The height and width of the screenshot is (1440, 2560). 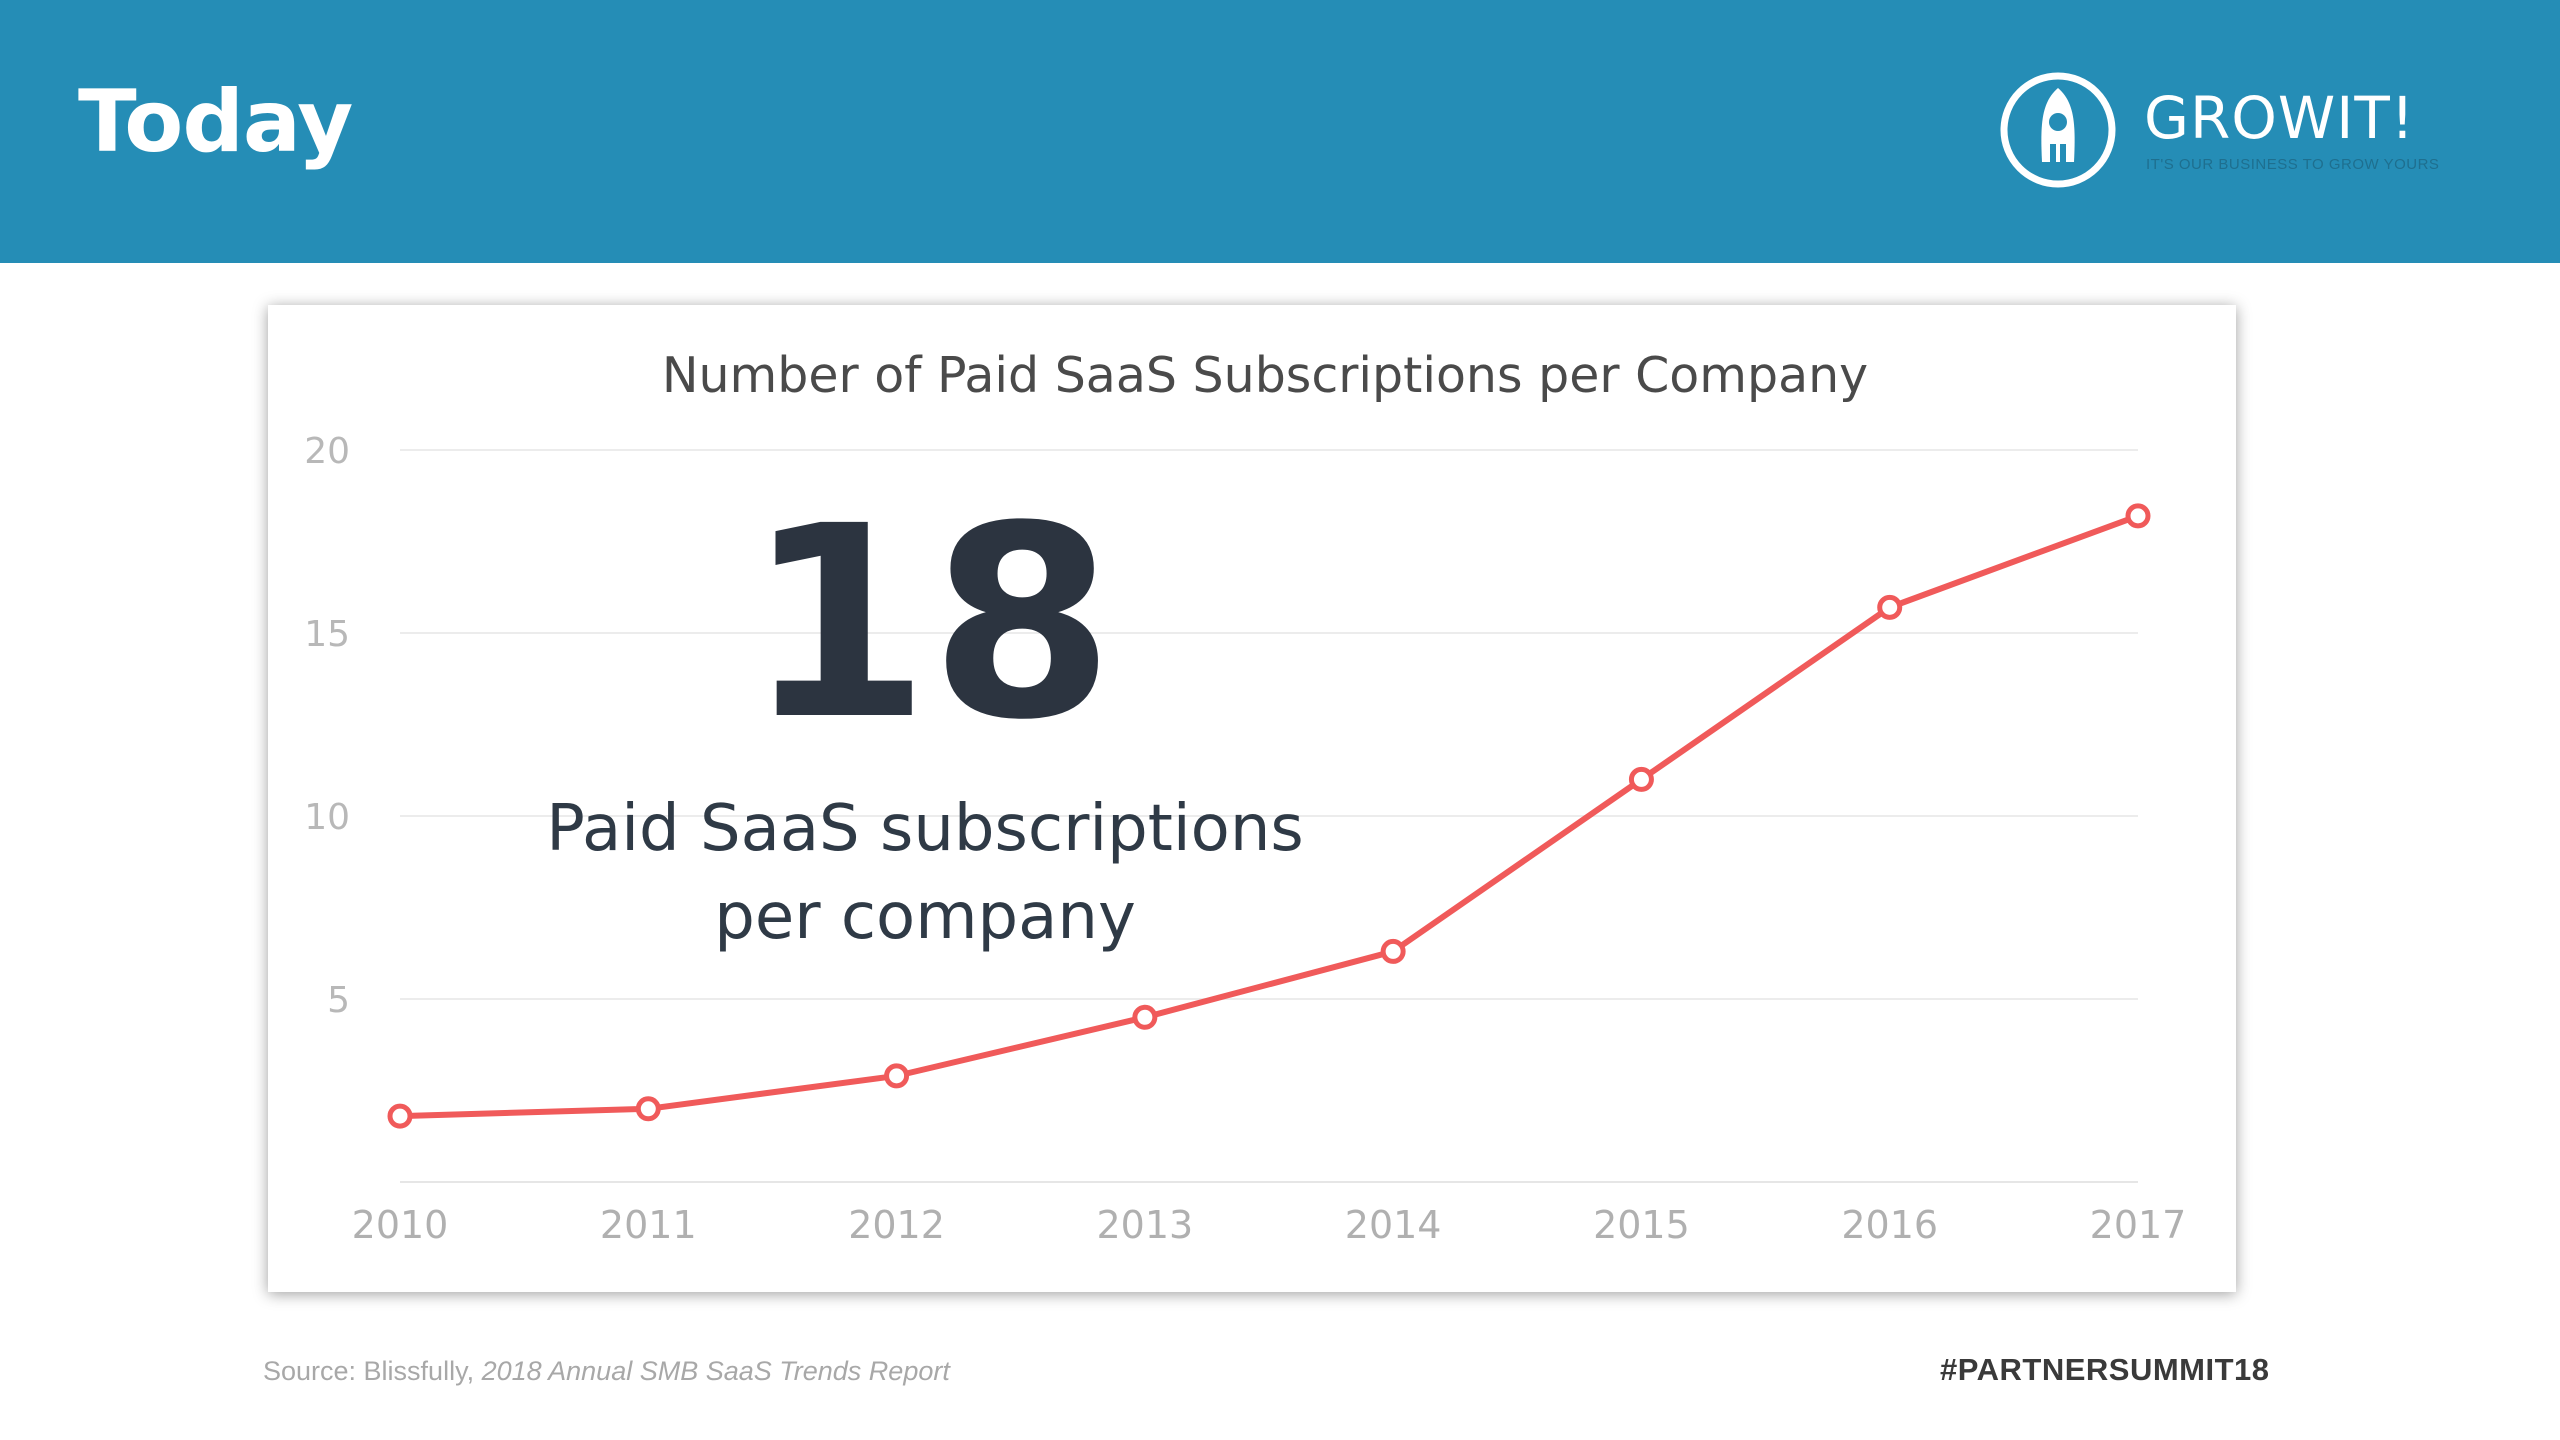 What do you see at coordinates (1641, 1225) in the screenshot?
I see `x-tick-label: 2015` at bounding box center [1641, 1225].